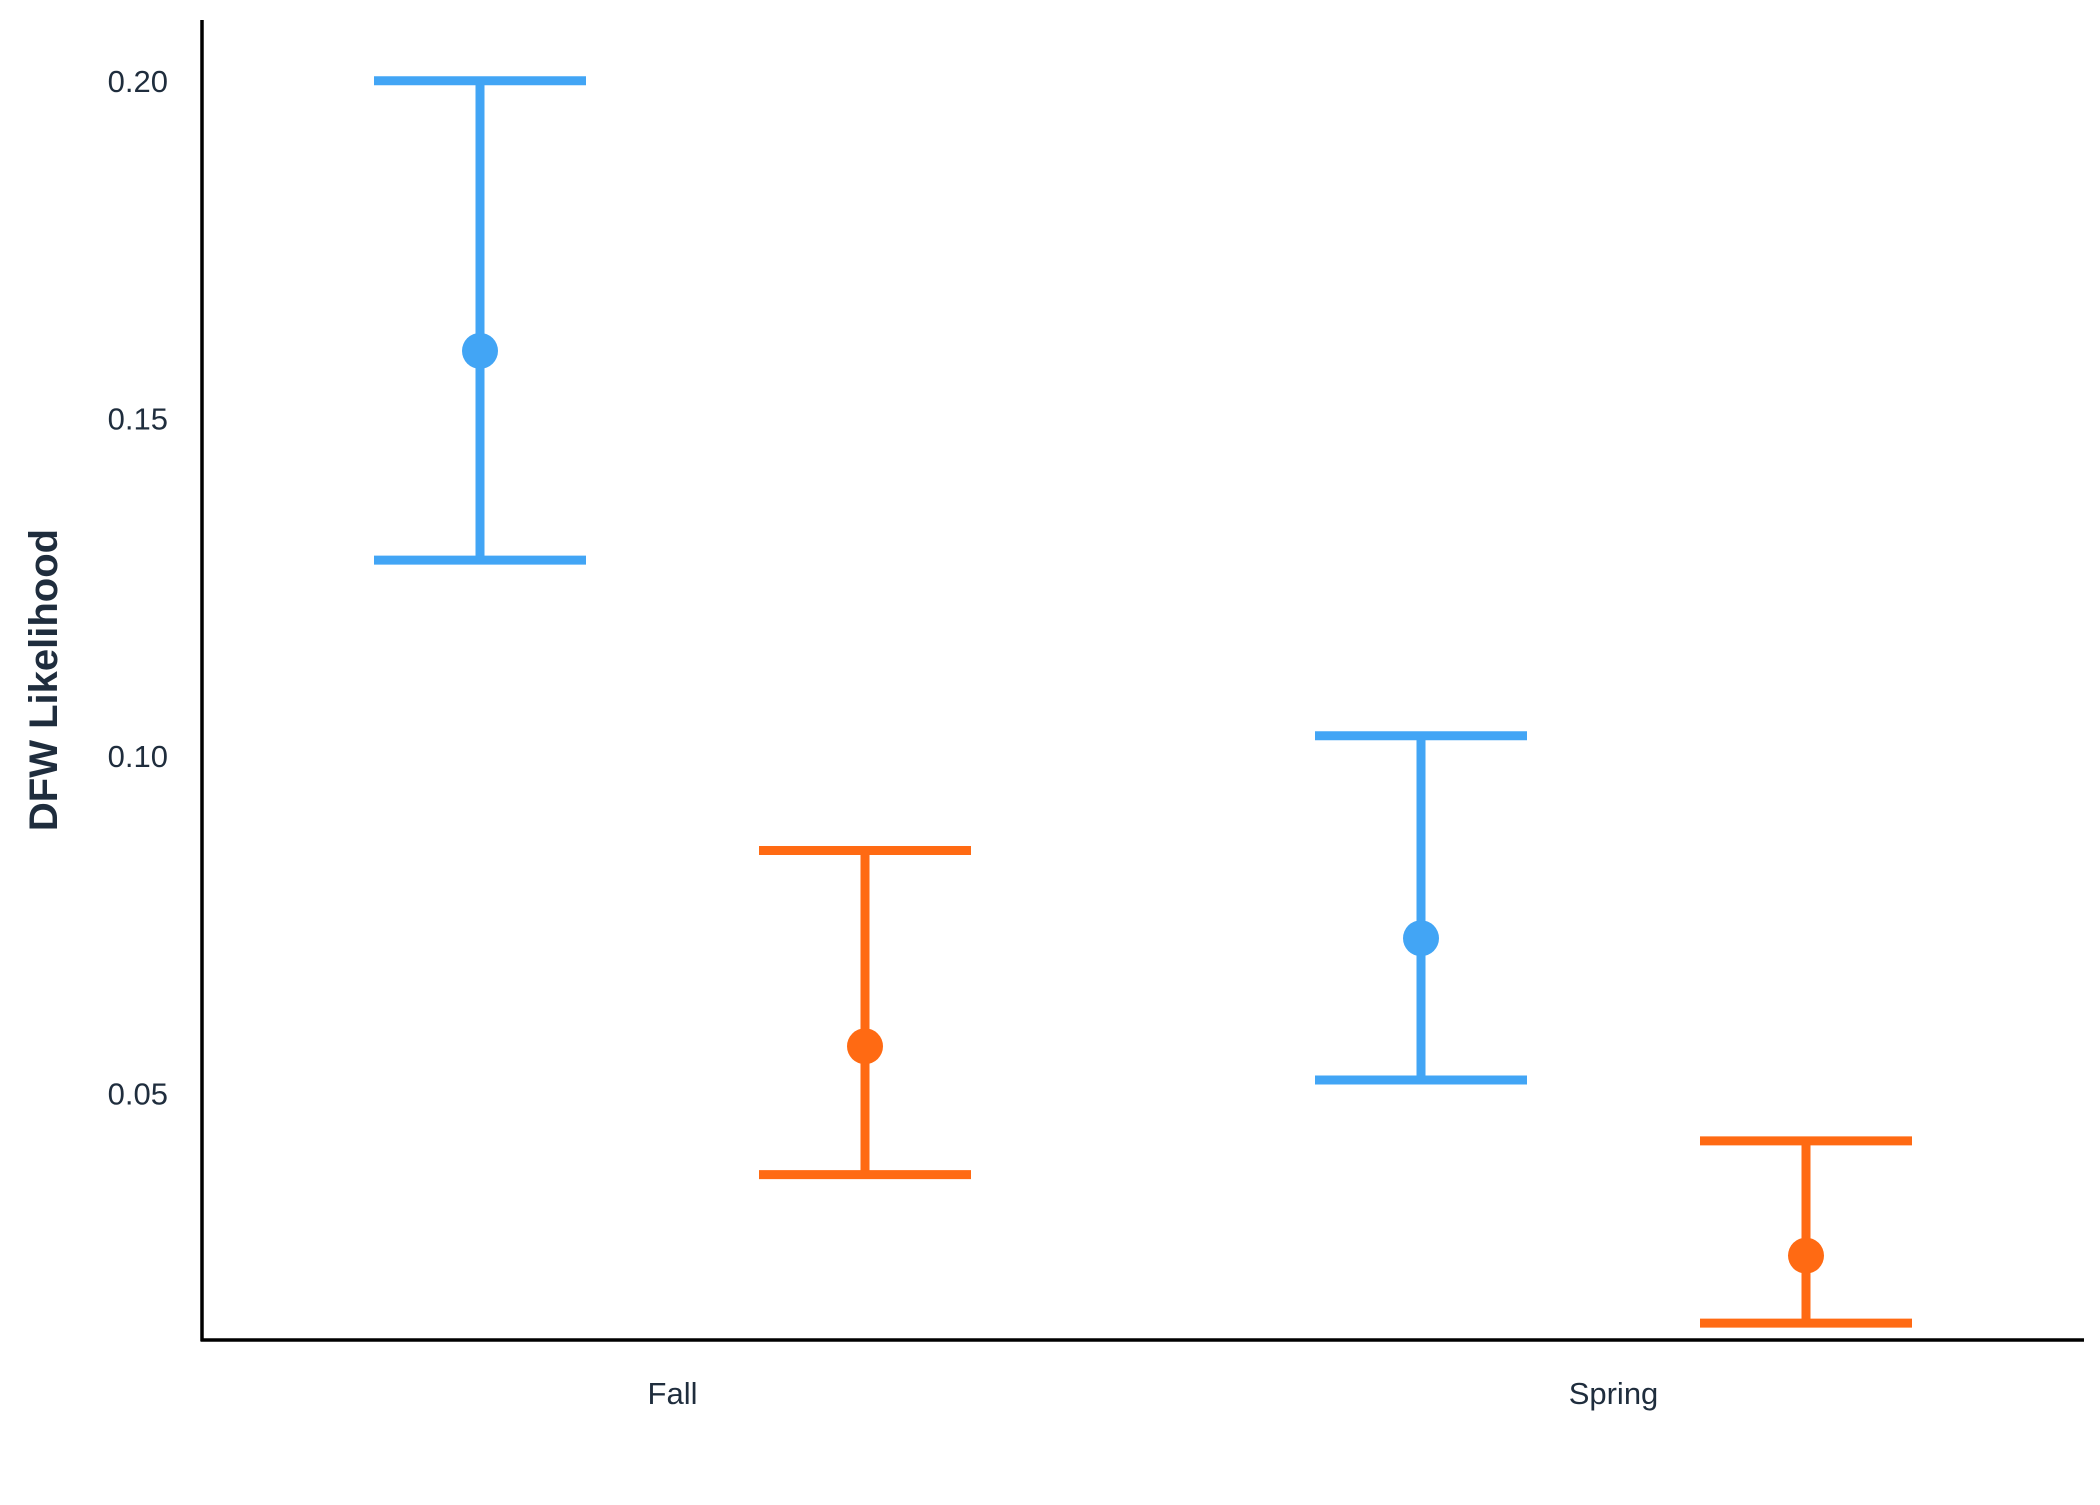 This screenshot has width=2100, height=1505. Describe the element at coordinates (1153, 1393) in the screenshot. I see `x-tick-labels: Fall Spring` at that location.